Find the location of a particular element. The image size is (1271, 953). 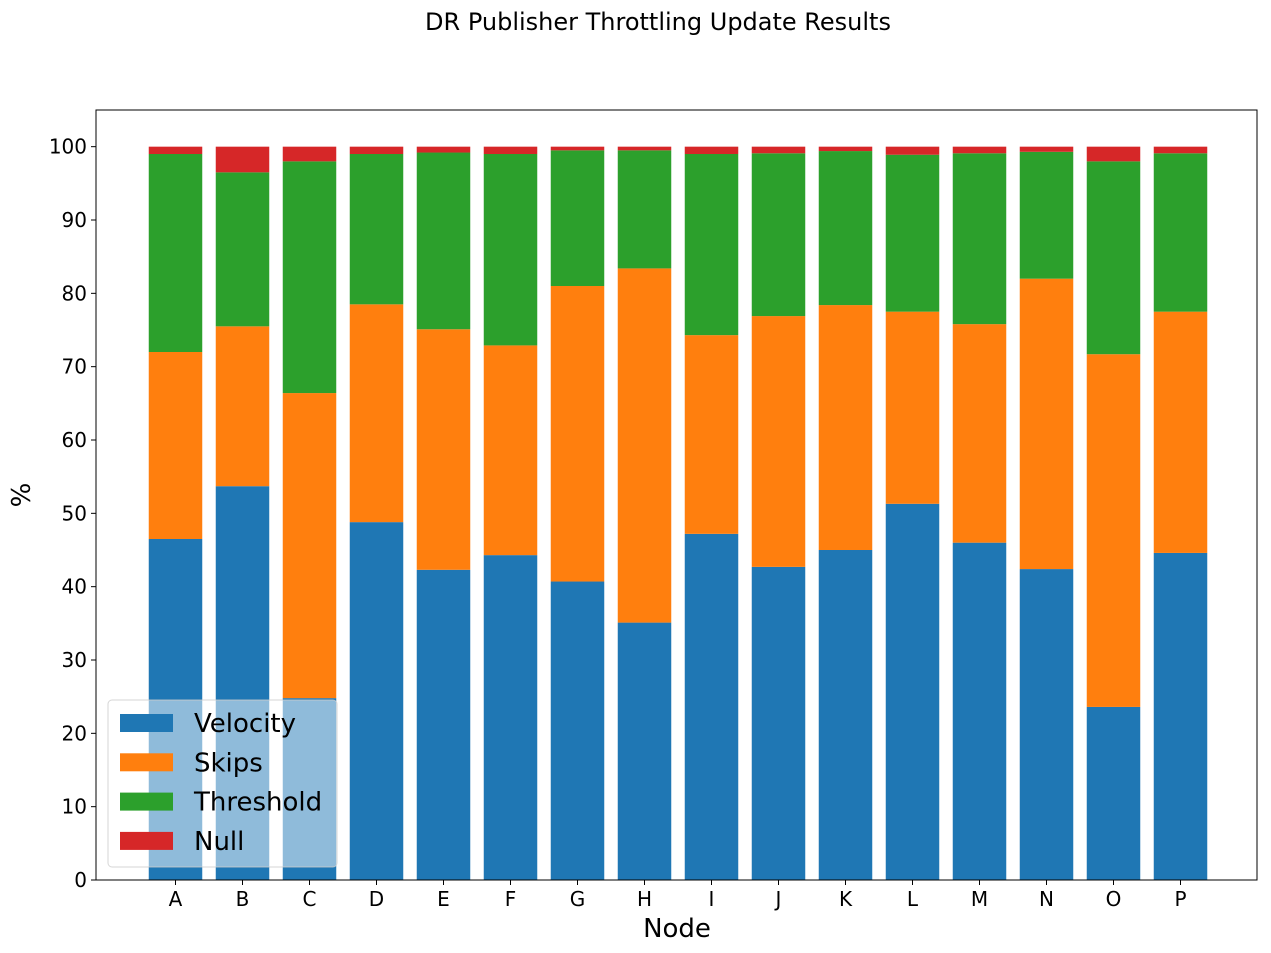

x-axis-label: Node is located at coordinates (677, 929).